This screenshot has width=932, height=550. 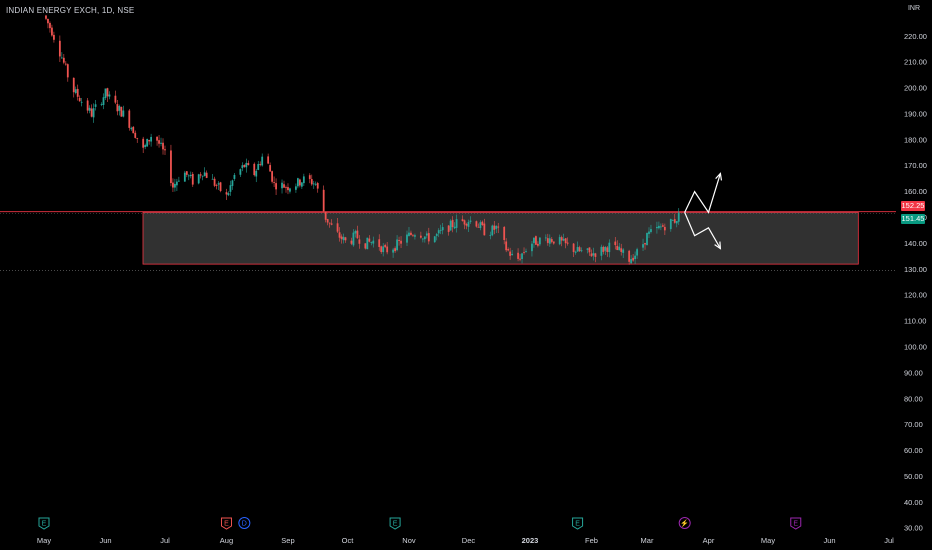 I want to click on y-tick-label: 160.00, so click(x=915, y=191).